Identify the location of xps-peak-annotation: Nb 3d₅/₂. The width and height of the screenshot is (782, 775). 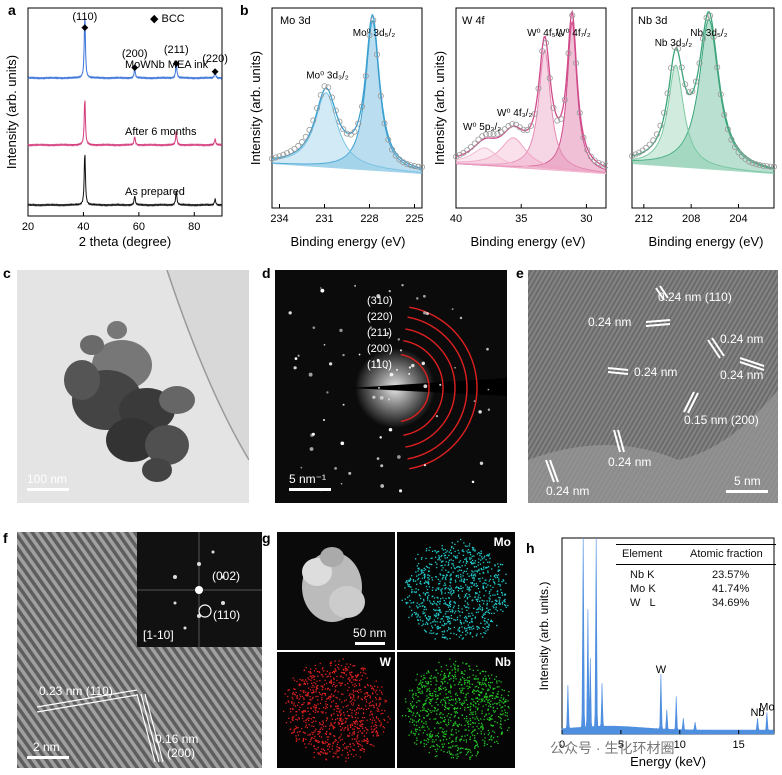
(708, 33).